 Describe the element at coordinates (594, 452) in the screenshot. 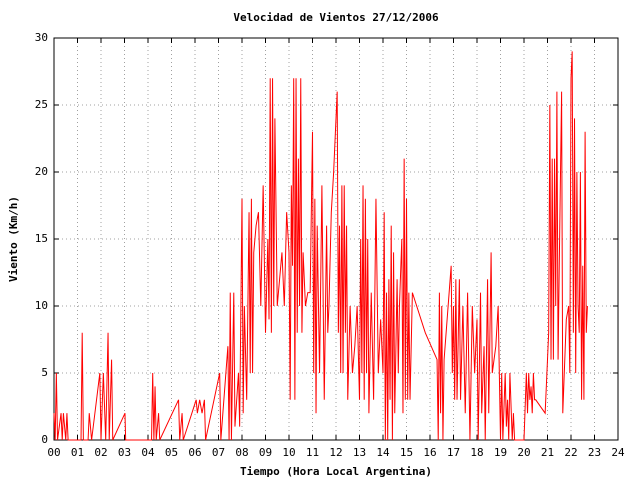

I see `x-tick-label: 23` at that location.